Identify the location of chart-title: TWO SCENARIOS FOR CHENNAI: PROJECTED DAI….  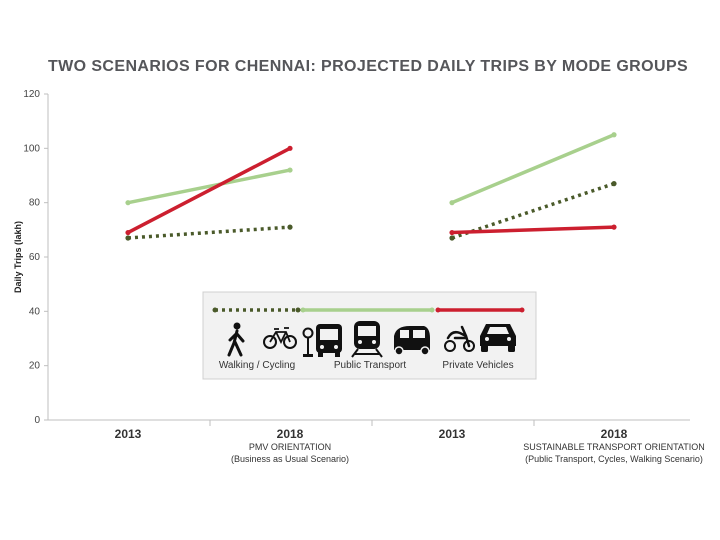
(368, 66).